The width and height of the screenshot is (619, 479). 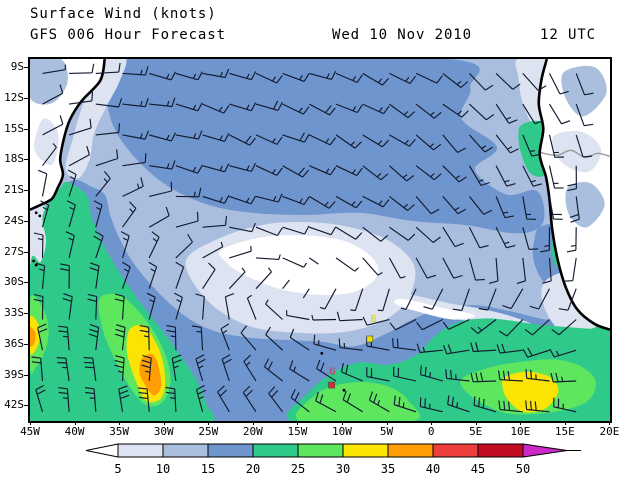 I want to click on colorbar-over-arrow, so click(x=545, y=450).